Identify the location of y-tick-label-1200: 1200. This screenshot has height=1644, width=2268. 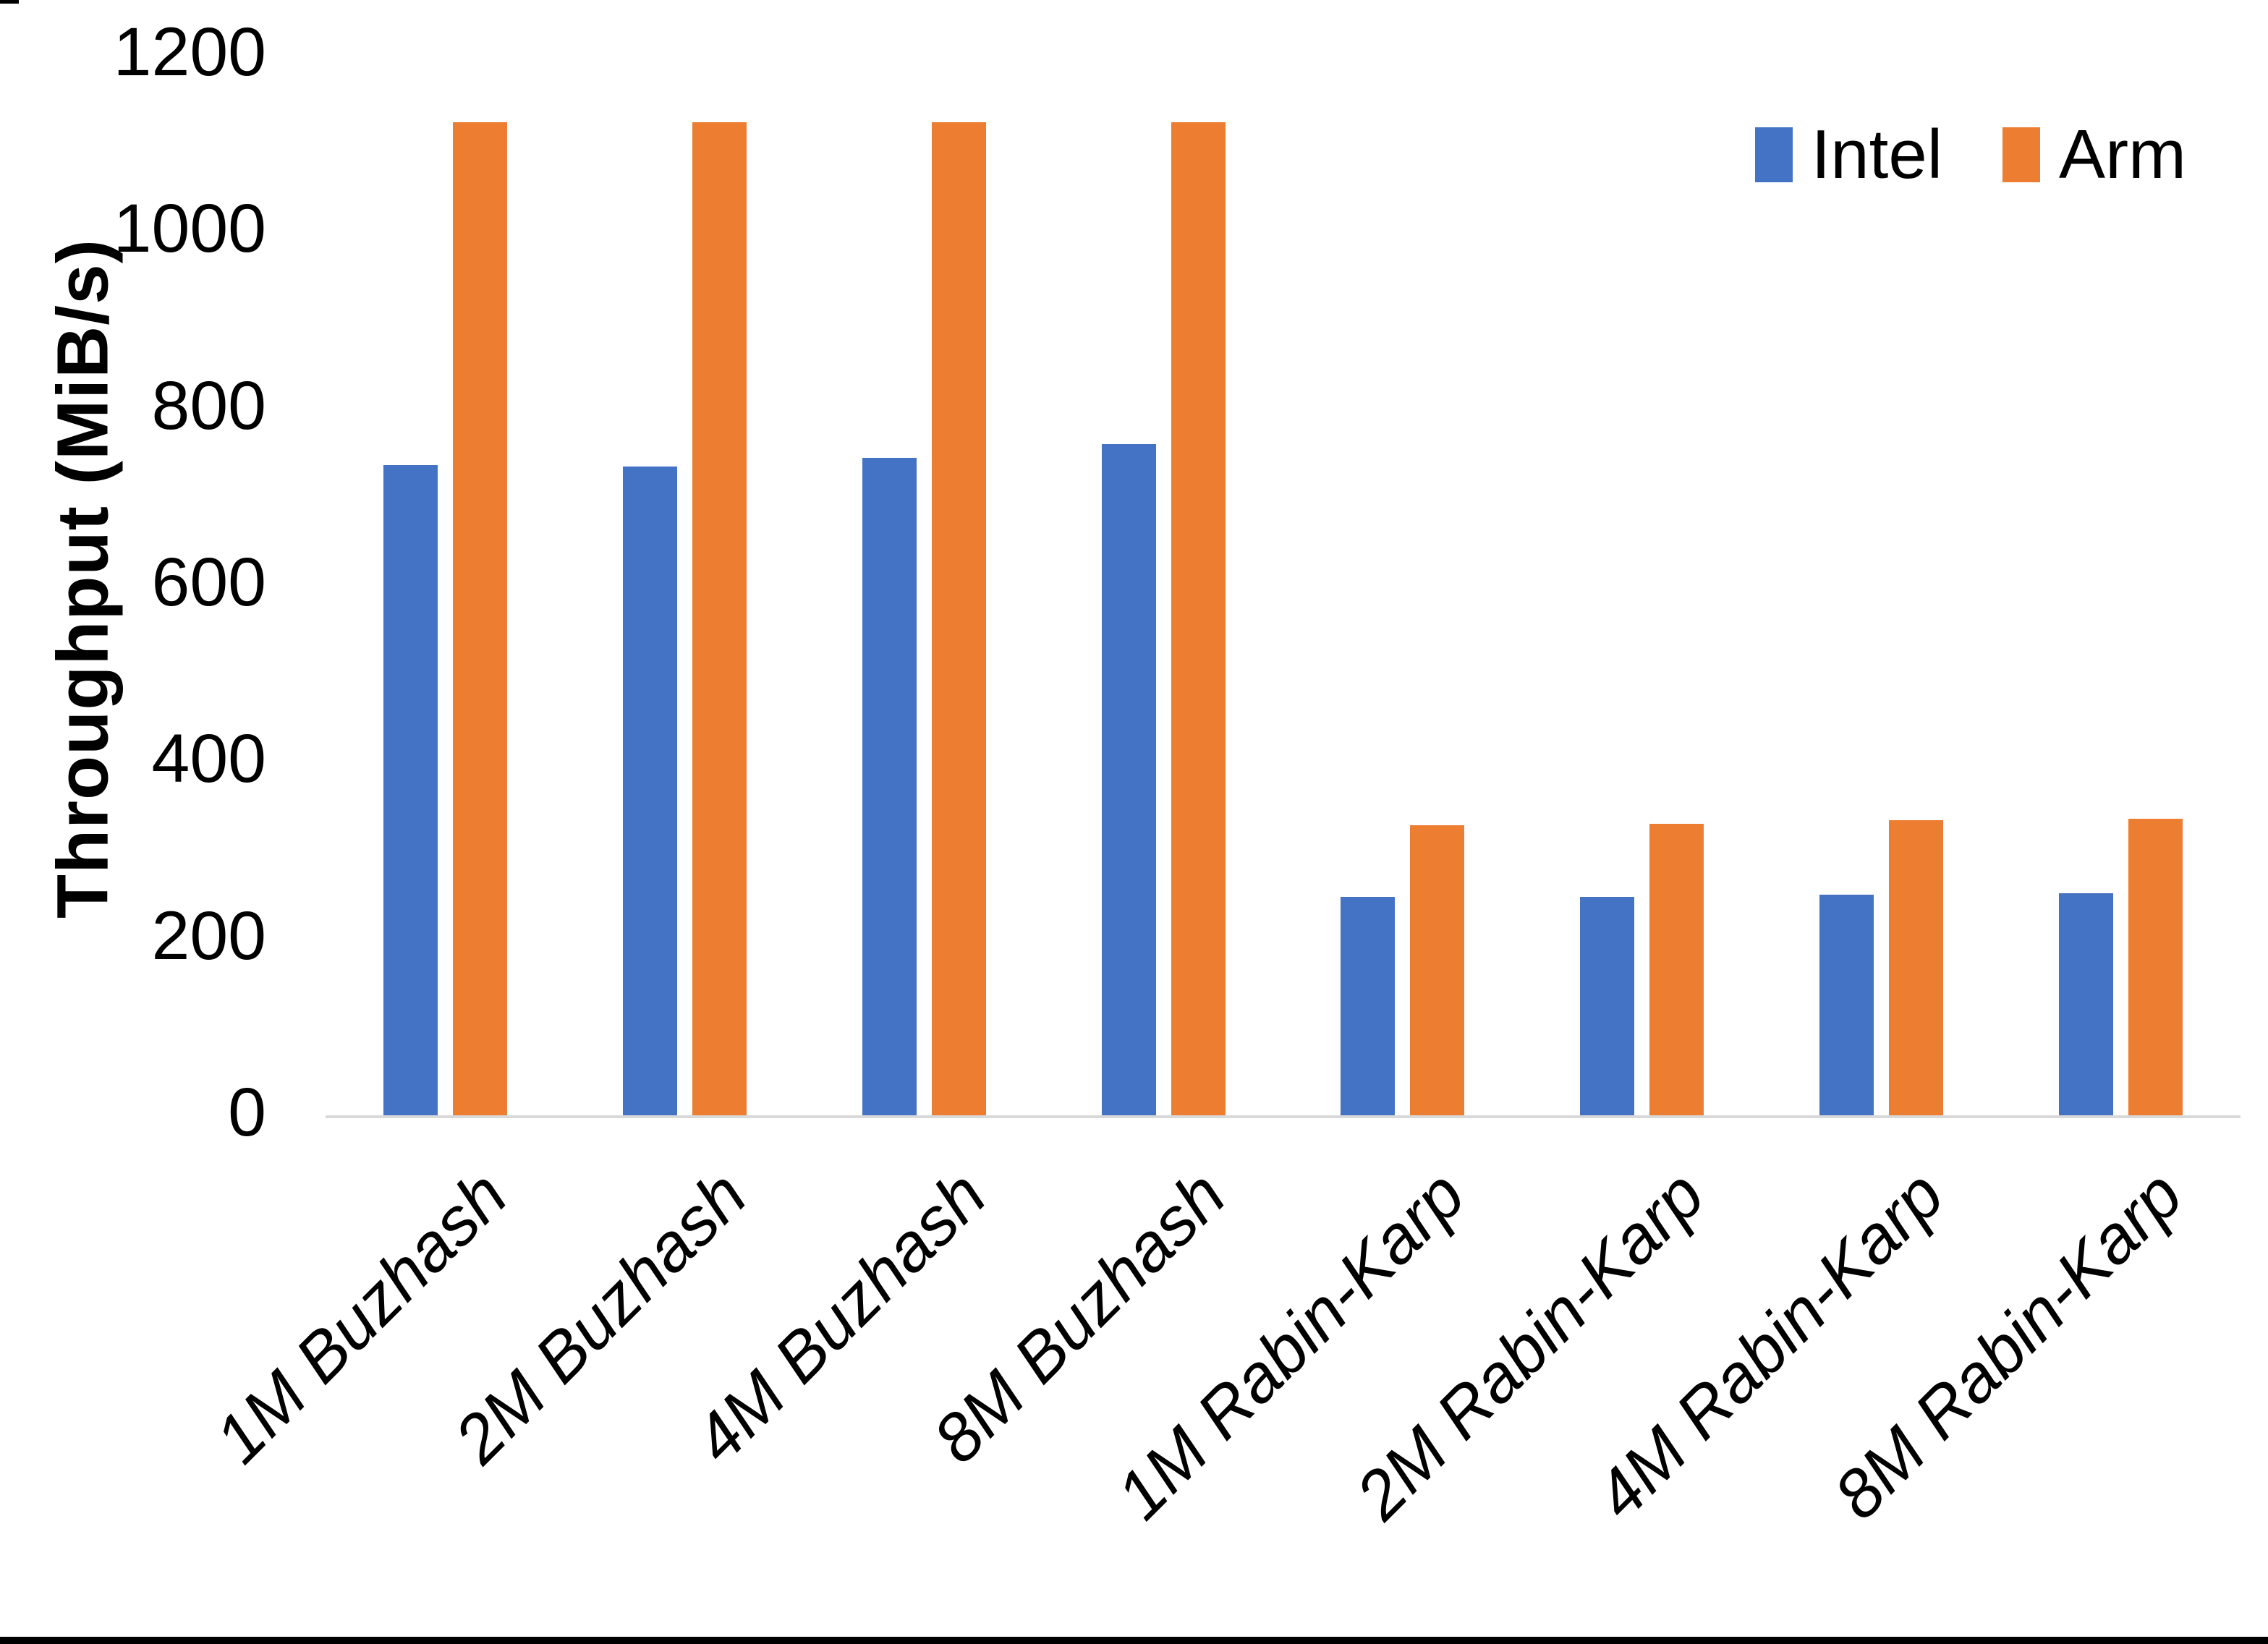
(189, 52).